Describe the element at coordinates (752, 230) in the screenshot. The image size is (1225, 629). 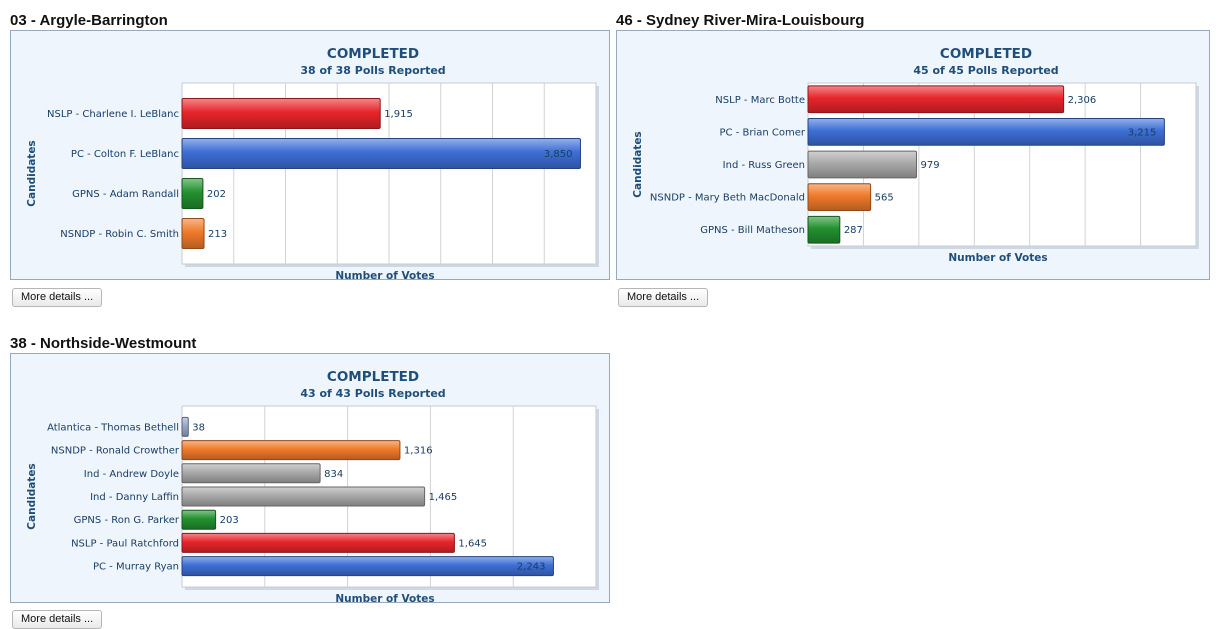
I see `category-label: GPNS - Bill Matheson` at that location.